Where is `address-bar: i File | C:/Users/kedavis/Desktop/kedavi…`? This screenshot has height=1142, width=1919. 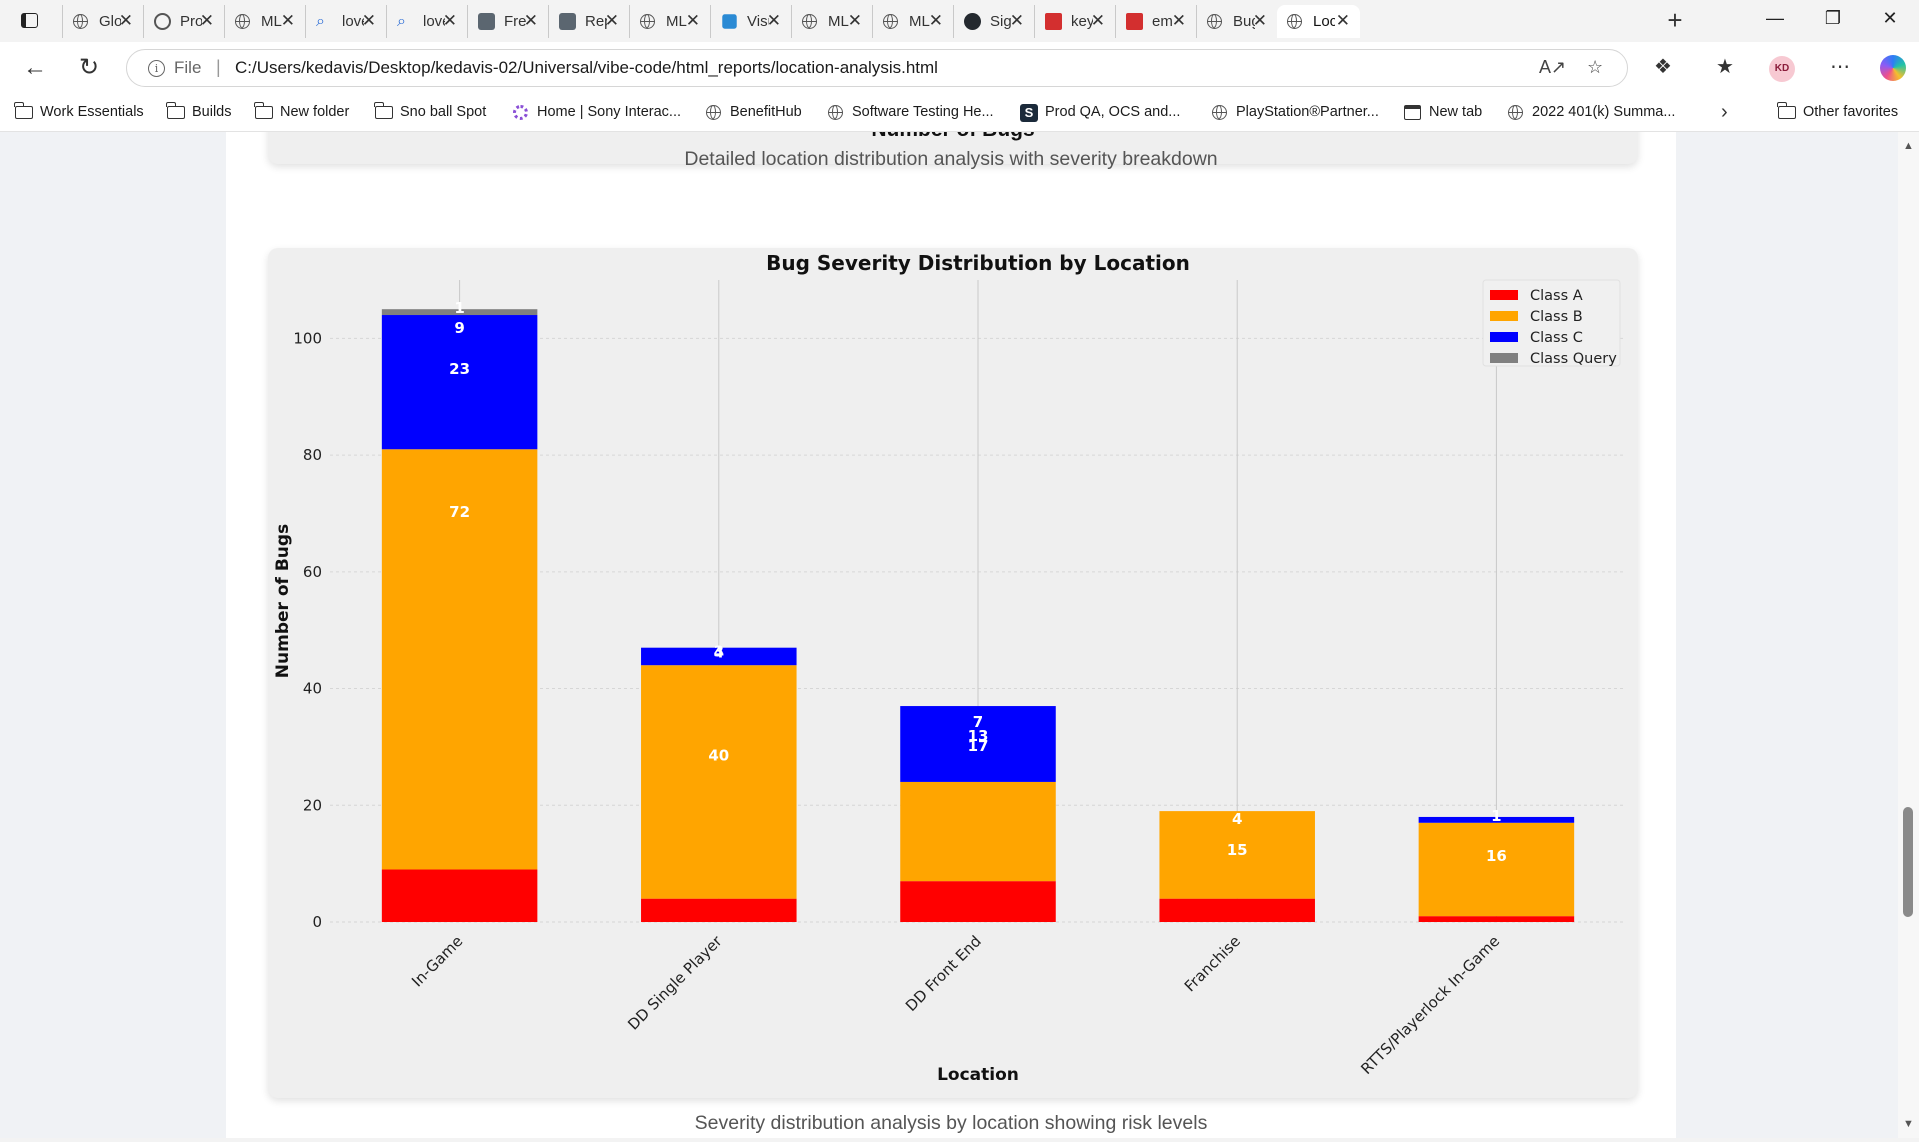
address-bar: i File | C:/Users/kedavis/Desktop/kedavi… is located at coordinates (877, 68).